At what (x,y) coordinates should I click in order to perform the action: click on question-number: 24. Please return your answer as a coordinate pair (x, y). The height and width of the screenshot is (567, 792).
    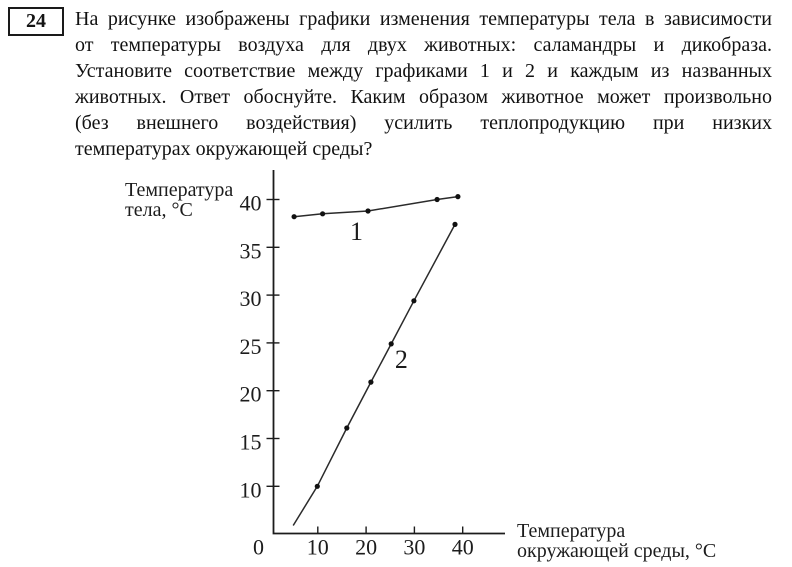
    Looking at the image, I should click on (36, 21).